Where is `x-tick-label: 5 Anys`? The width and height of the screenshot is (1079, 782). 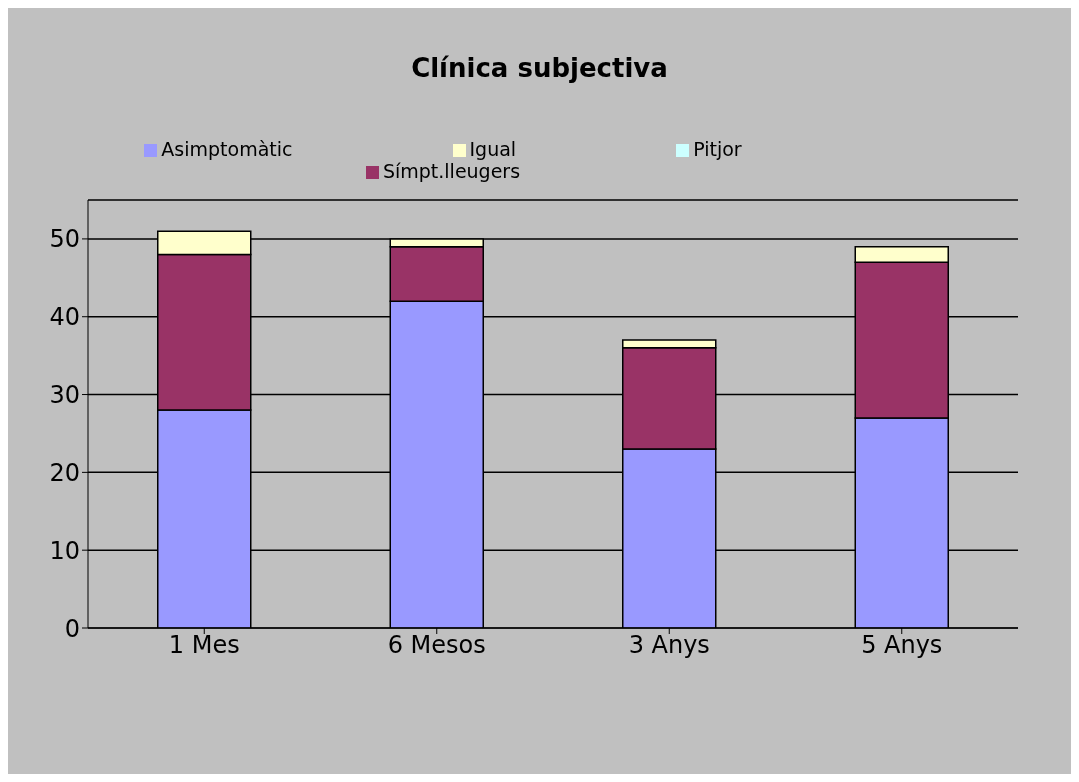 x-tick-label: 5 Anys is located at coordinates (902, 645).